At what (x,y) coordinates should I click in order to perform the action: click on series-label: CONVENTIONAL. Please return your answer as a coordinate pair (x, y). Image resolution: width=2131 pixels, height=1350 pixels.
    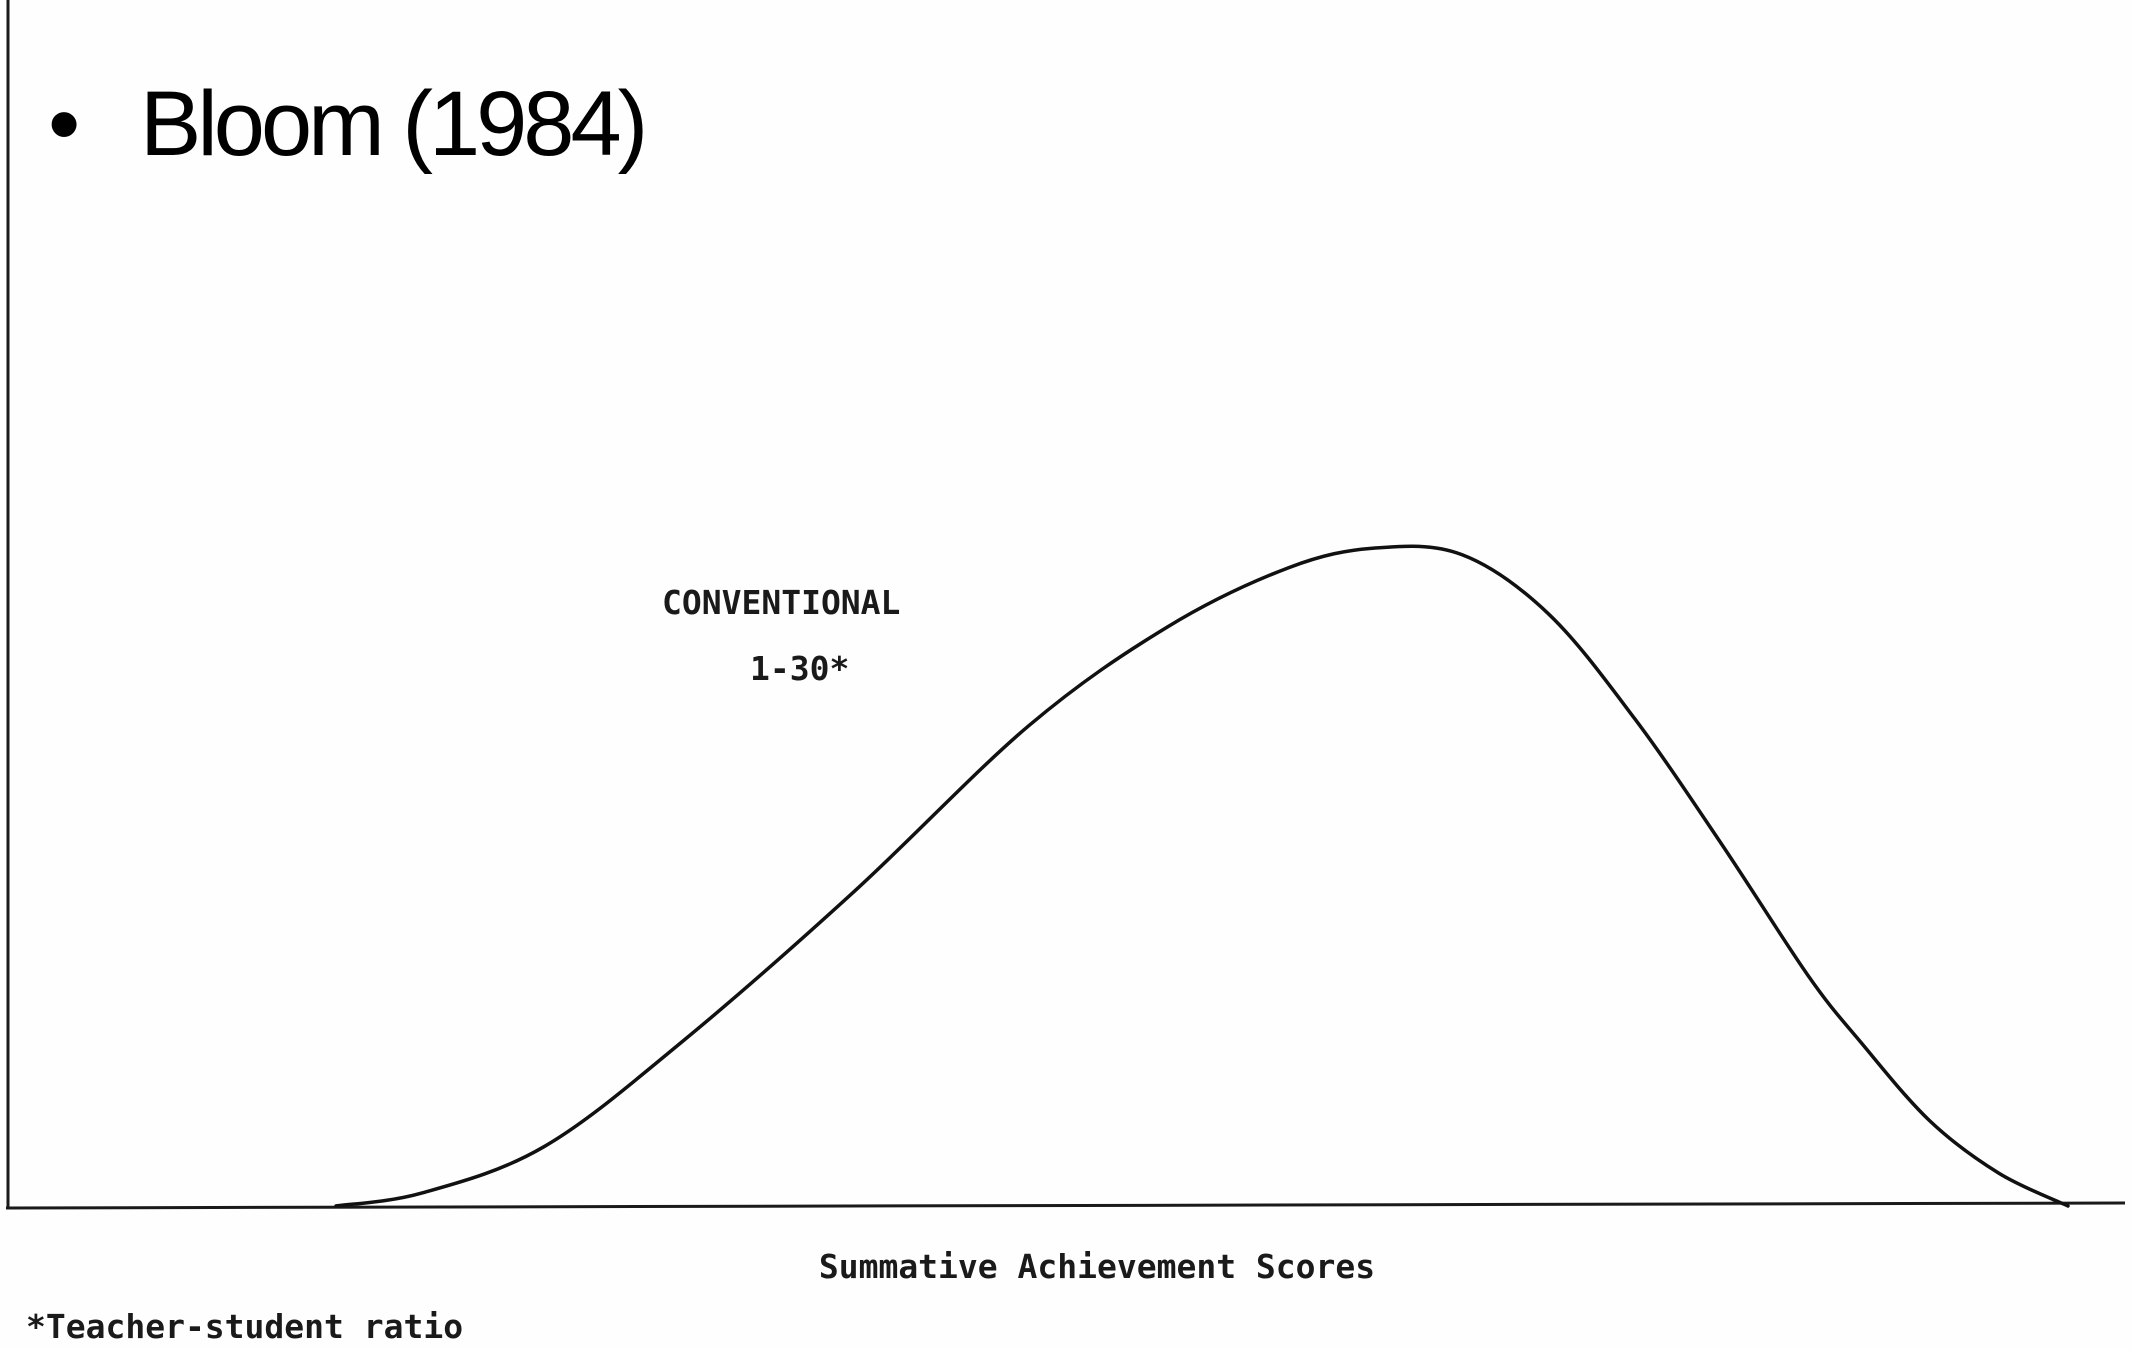
    Looking at the image, I should click on (781, 602).